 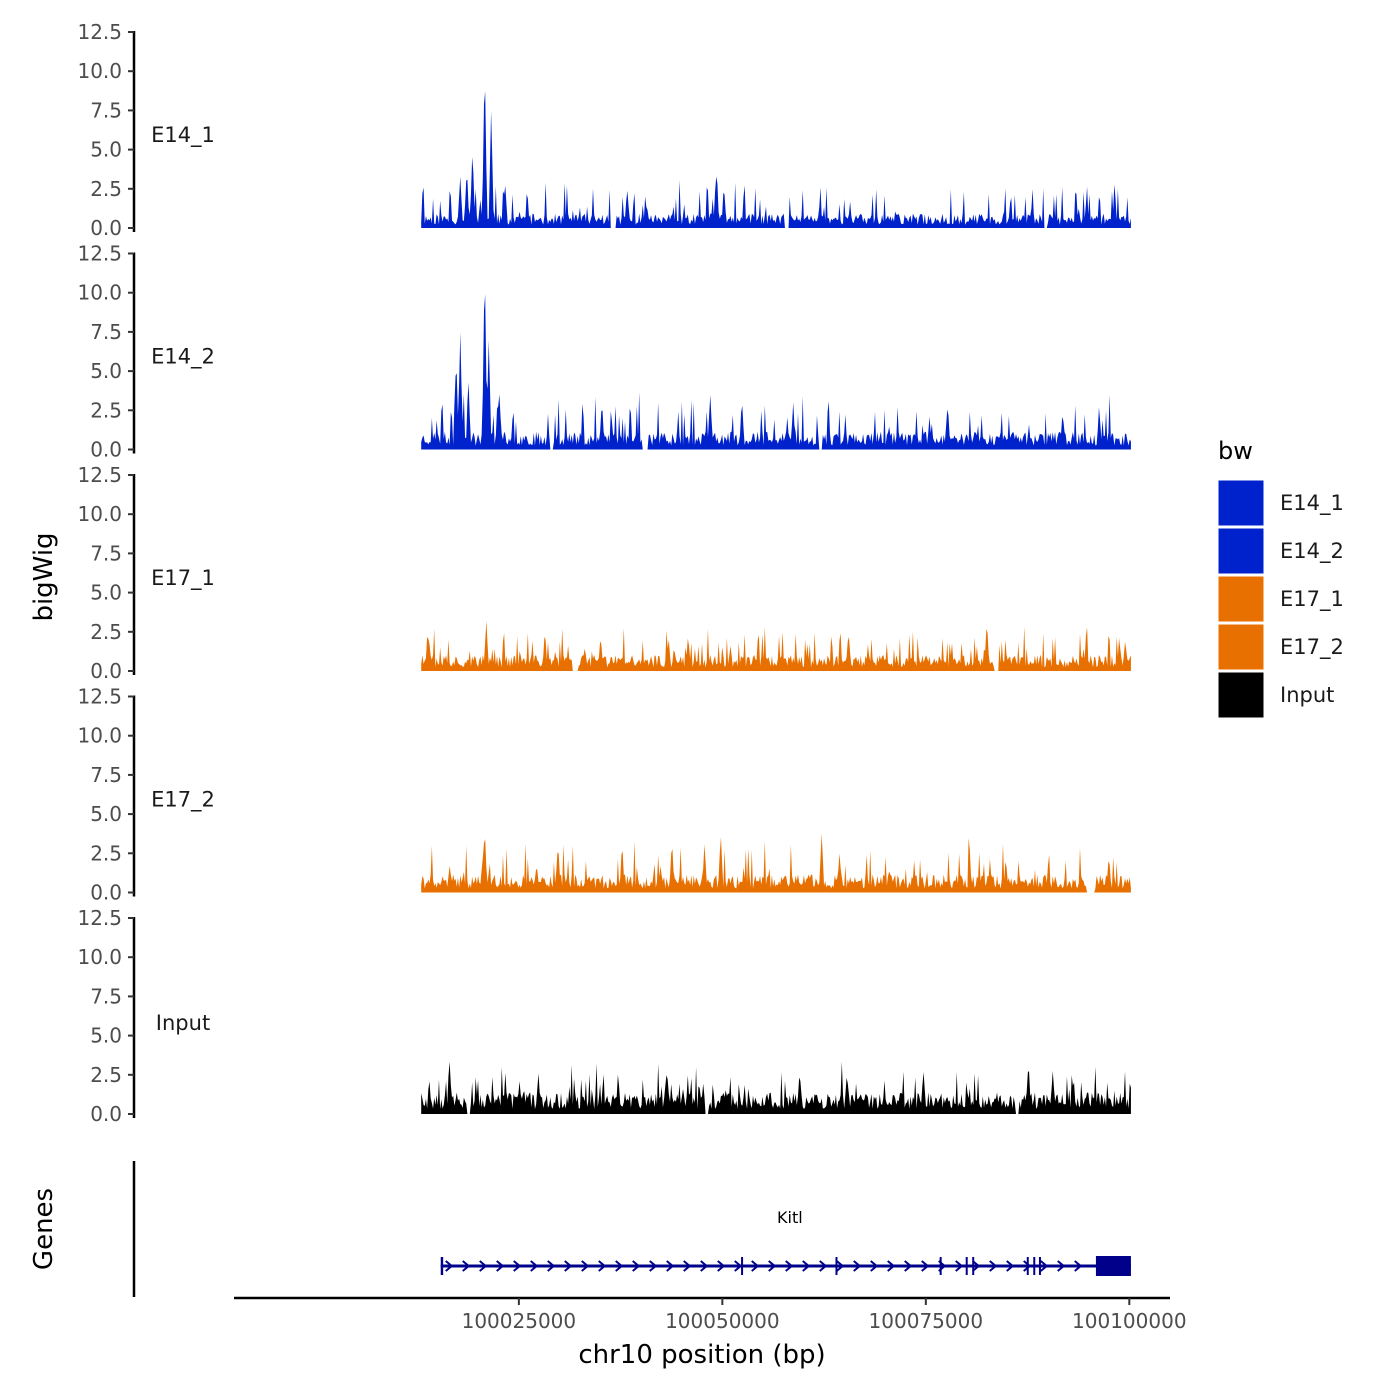 I want to click on x-axis: 100025000 100050000 100075000 100100000, so click(x=710, y=1314).